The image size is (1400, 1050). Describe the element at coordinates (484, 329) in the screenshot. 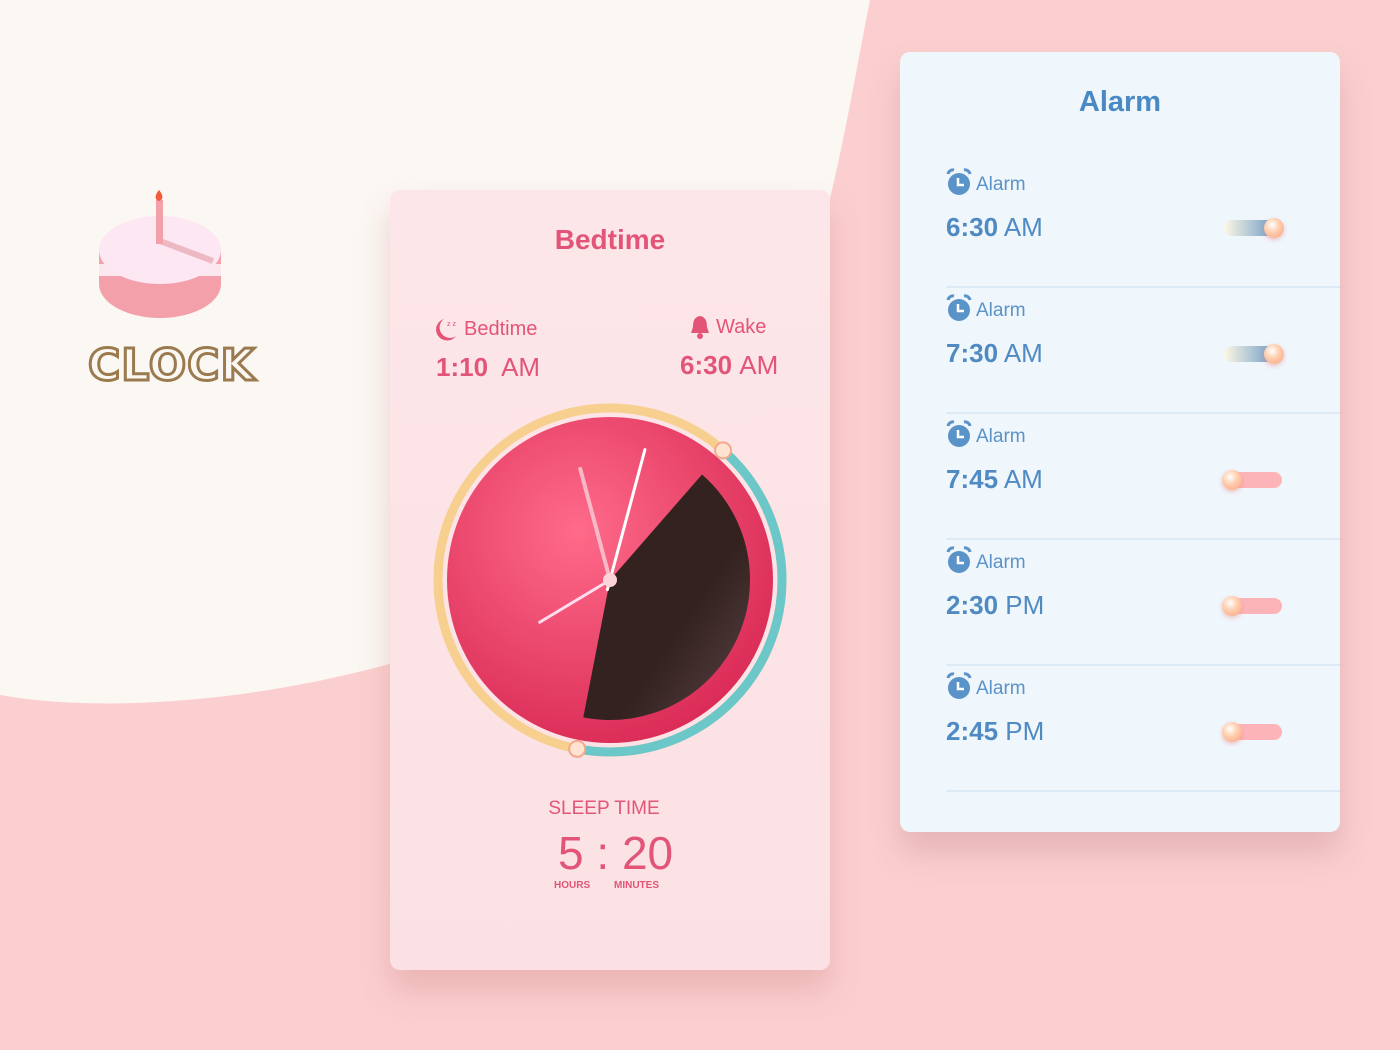

I see `bedtime-label: z z Bedtime` at that location.